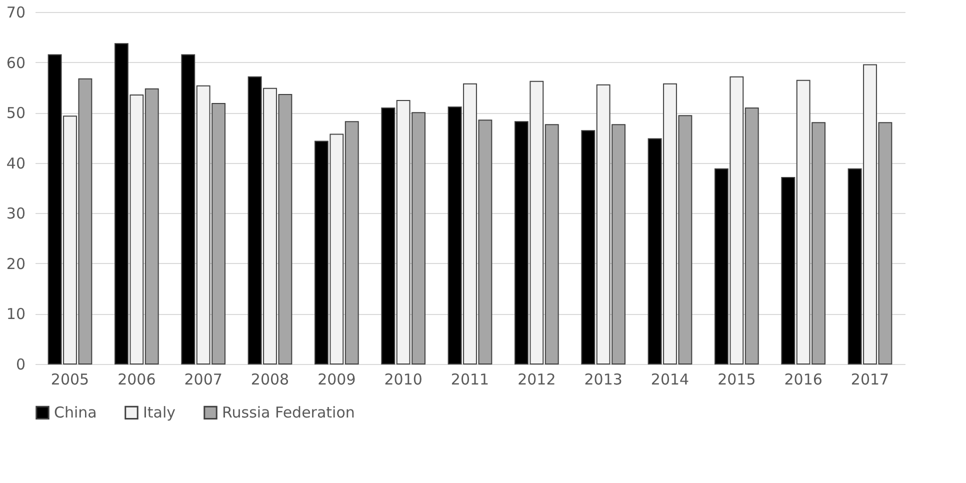 Image resolution: width=966 pixels, height=483 pixels. Describe the element at coordinates (16, 113) in the screenshot. I see `y-tick-label: 50` at that location.